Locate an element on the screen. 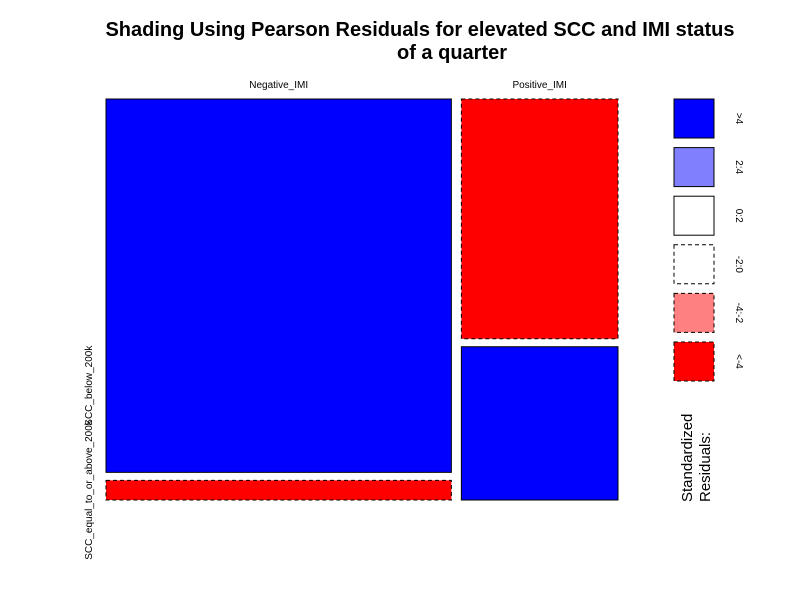 The image size is (800, 600). legend-label-5: -4:-2 is located at coordinates (738, 313).